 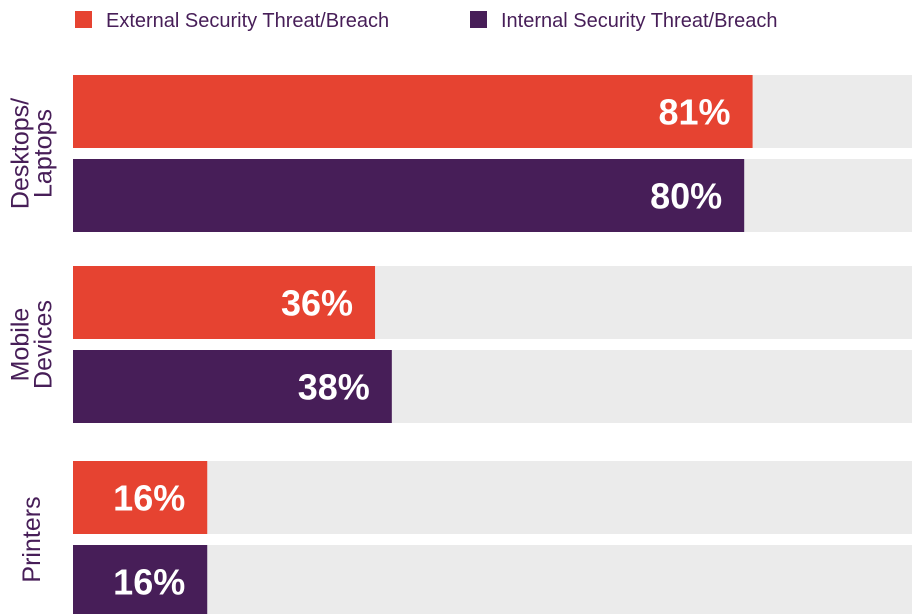 What do you see at coordinates (21, 153) in the screenshot?
I see `category-label-line: Desktops/` at bounding box center [21, 153].